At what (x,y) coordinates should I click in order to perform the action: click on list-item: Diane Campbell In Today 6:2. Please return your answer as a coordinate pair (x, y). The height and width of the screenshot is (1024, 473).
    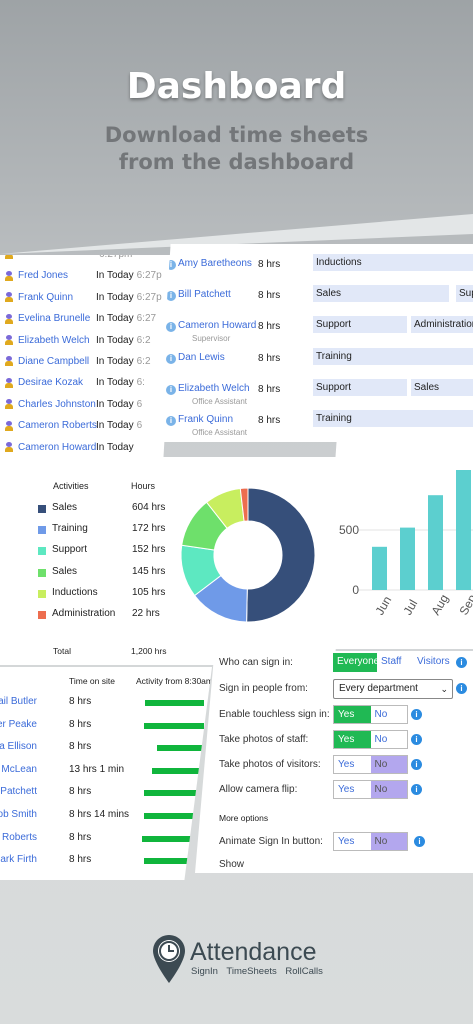
    Looking at the image, I should click on (78, 363).